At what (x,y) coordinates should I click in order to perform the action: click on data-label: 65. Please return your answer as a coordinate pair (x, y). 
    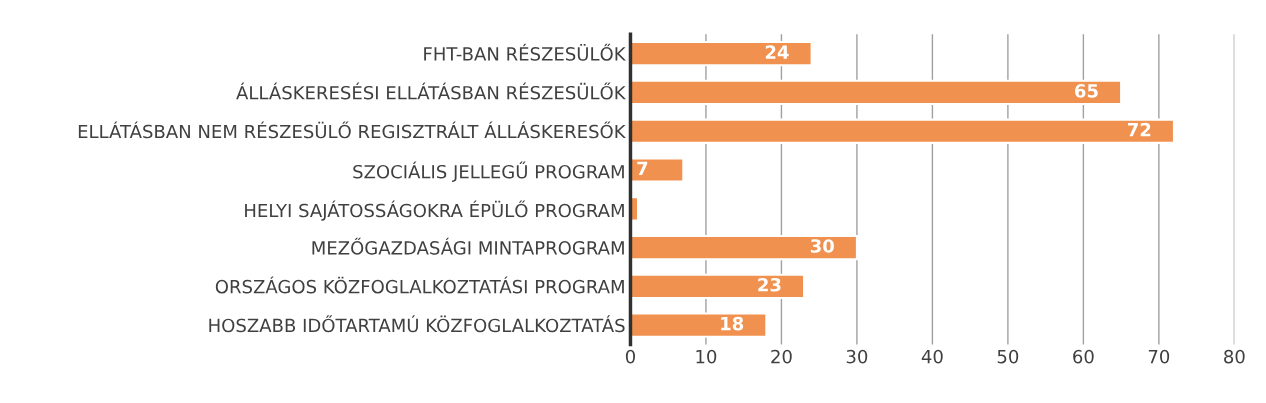
    Looking at the image, I should click on (1086, 91).